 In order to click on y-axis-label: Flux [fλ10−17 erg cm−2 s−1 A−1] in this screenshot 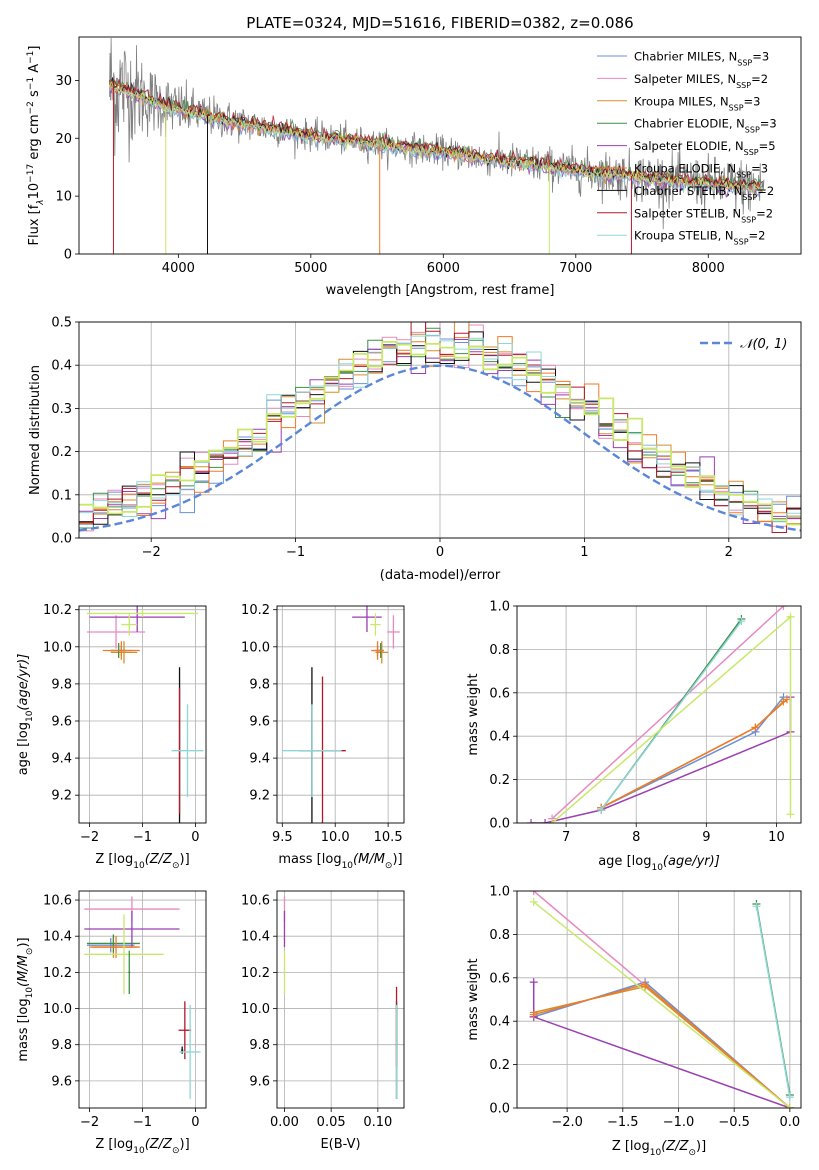, I will do `click(36, 146)`.